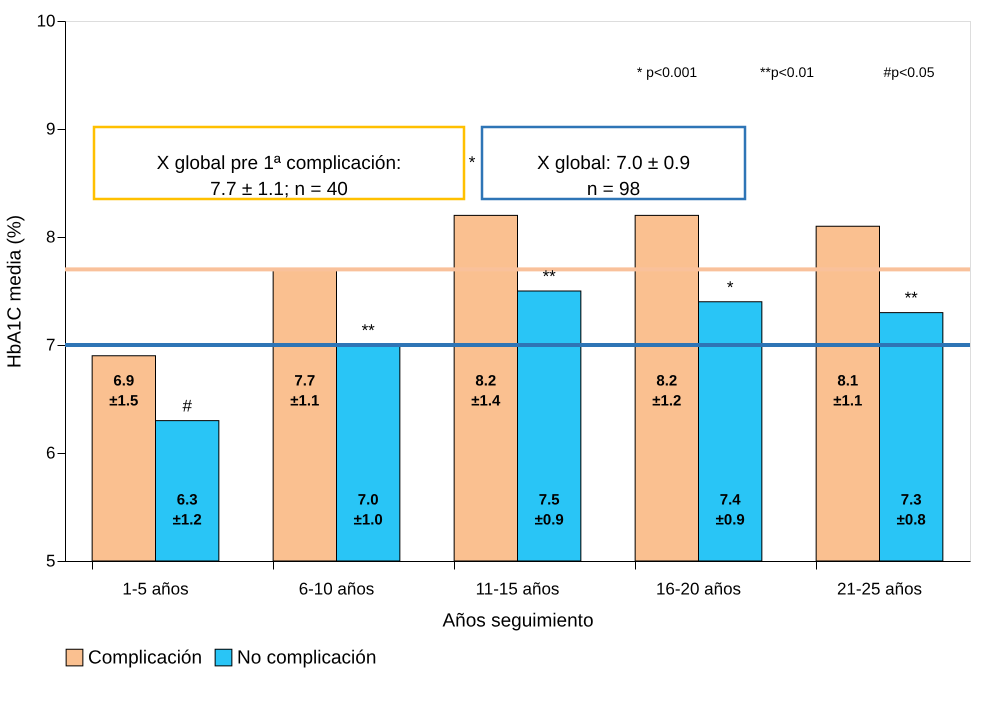 The width and height of the screenshot is (999, 702). Describe the element at coordinates (305, 391) in the screenshot. I see `data-label: 7.7 ±1.1` at that location.